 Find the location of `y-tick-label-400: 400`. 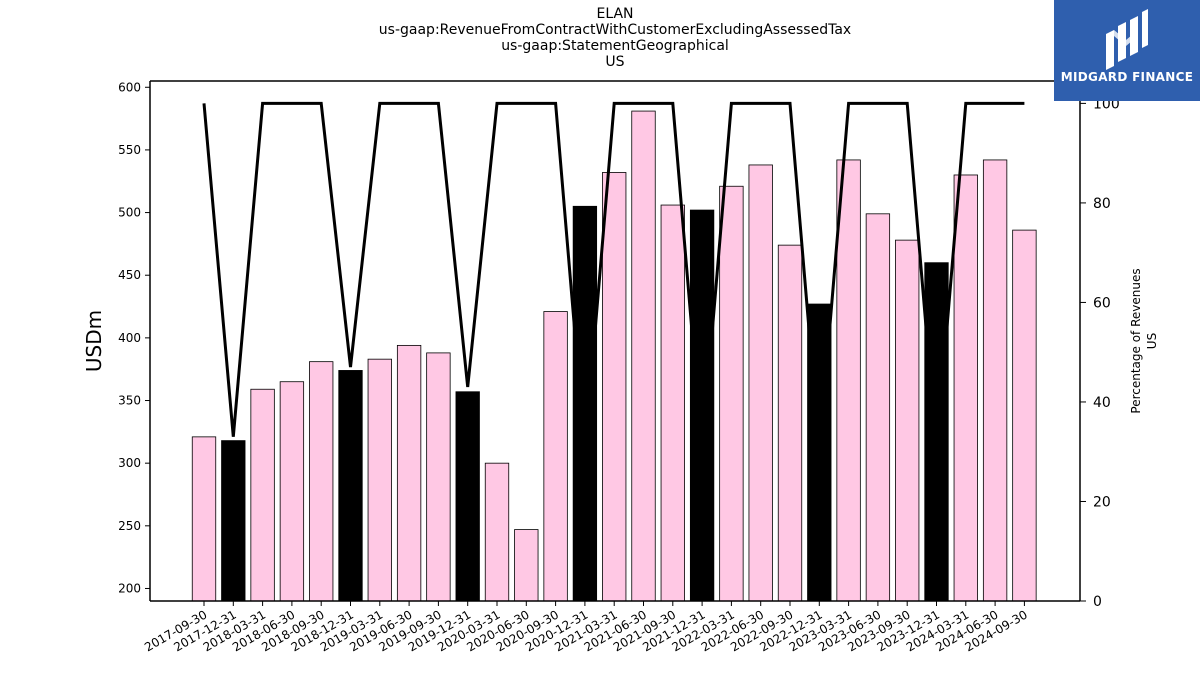

y-tick-label-400: 400 is located at coordinates (129, 338).